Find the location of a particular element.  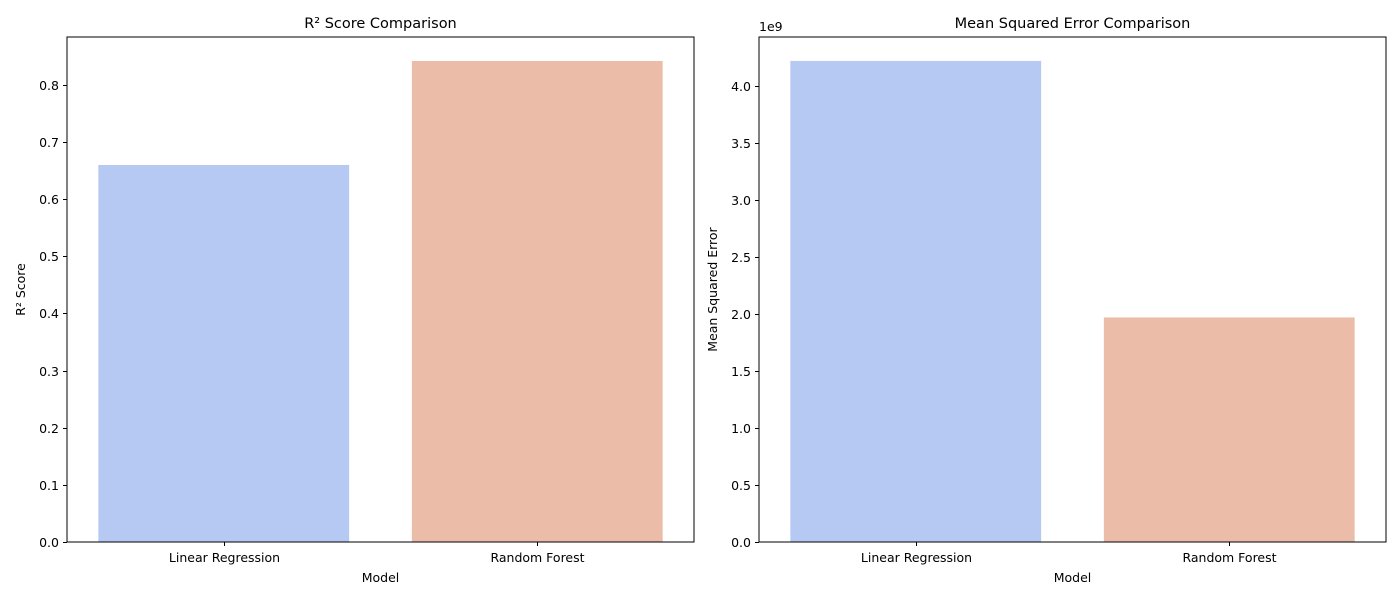

y-tick-label: 1.0 is located at coordinates (741, 428).